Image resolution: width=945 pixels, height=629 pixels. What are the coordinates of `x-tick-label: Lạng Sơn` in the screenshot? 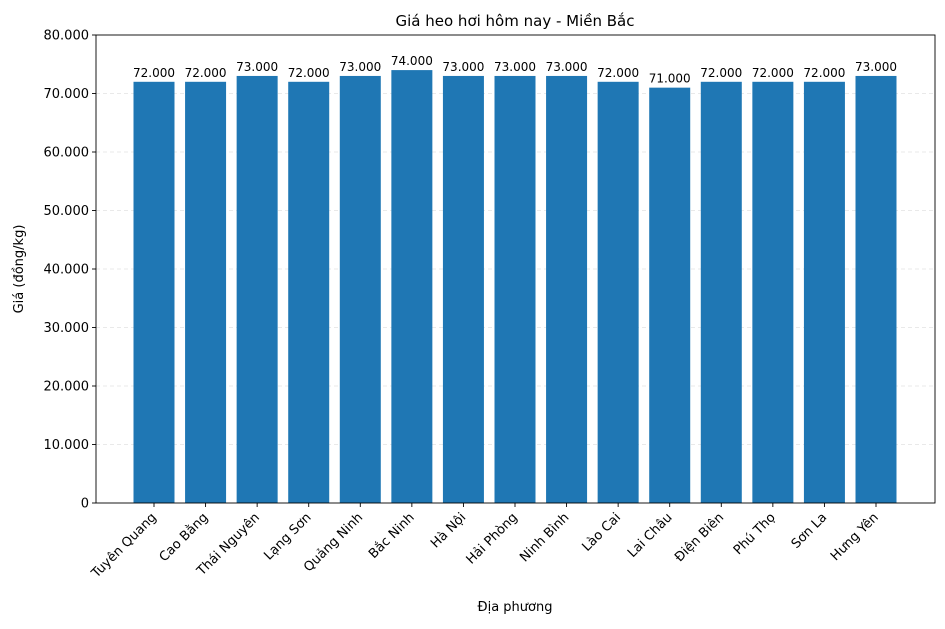 It's located at (287, 536).